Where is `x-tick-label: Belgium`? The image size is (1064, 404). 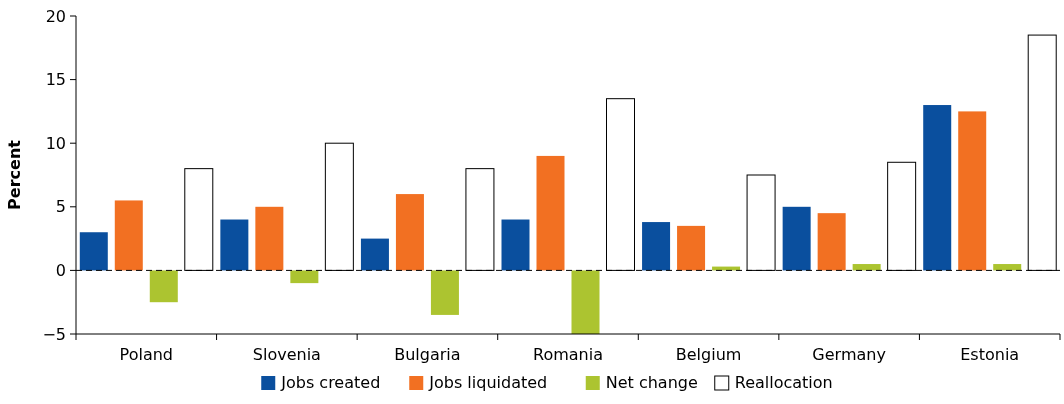
x-tick-label: Belgium is located at coordinates (708, 354).